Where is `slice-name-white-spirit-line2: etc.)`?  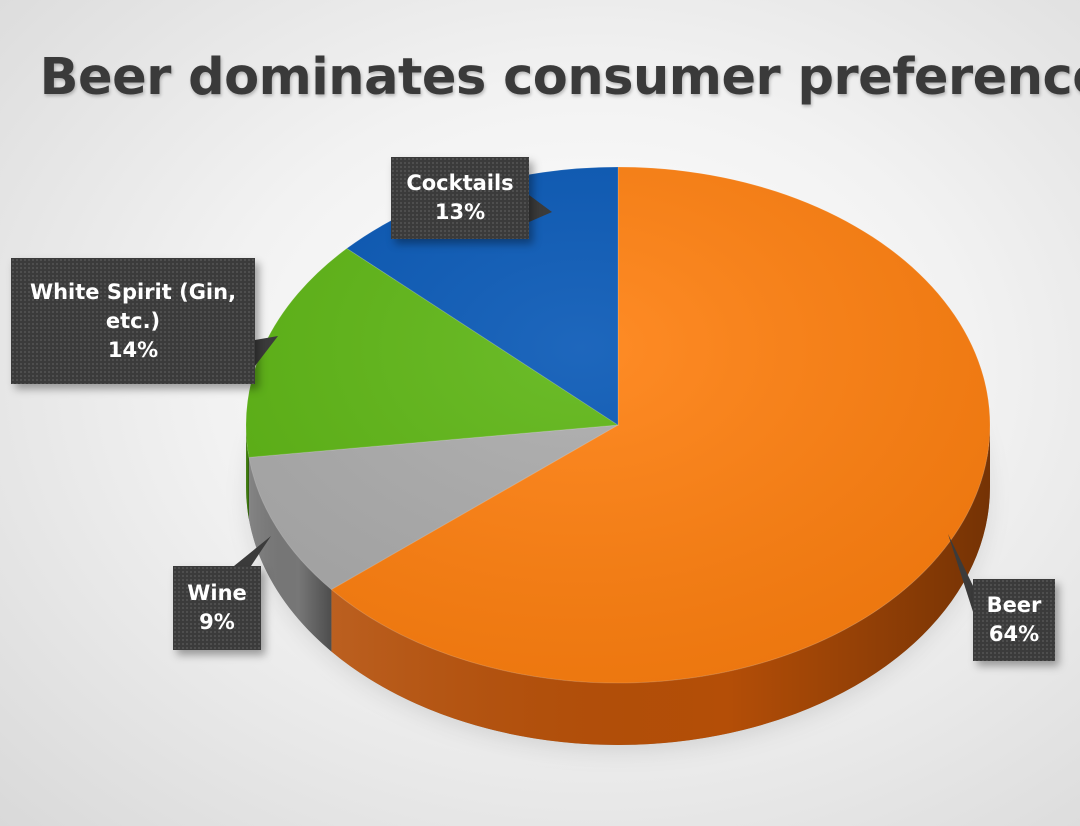 slice-name-white-spirit-line2: etc.) is located at coordinates (133, 320).